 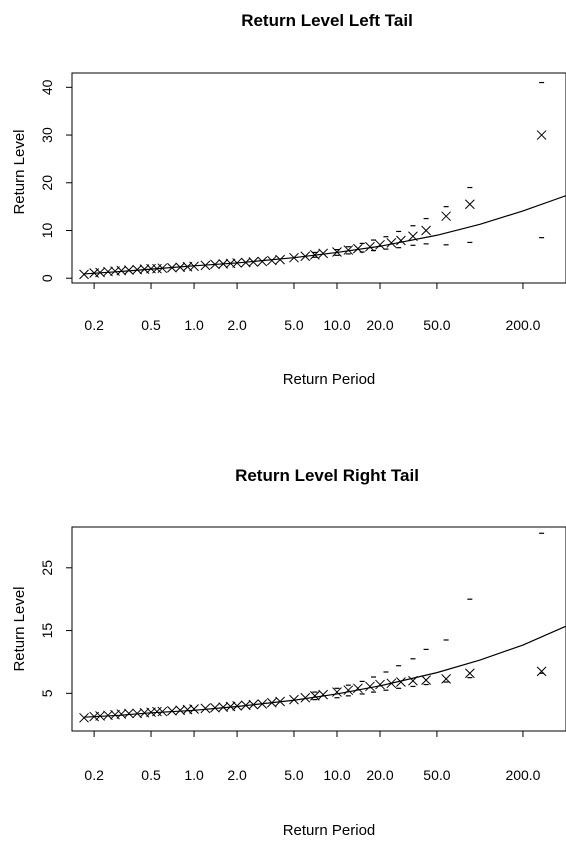 I want to click on y-tick-label: 25, so click(x=47, y=568).